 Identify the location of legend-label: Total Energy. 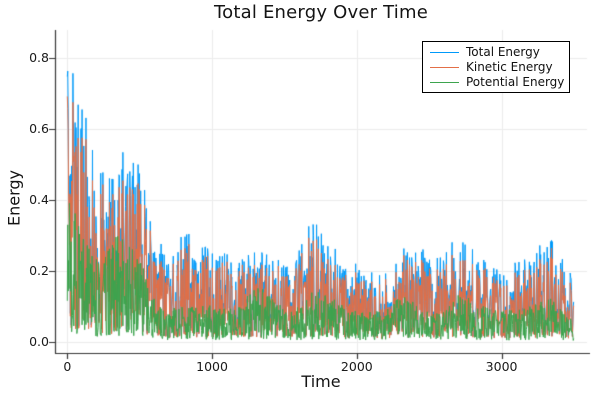
(503, 52).